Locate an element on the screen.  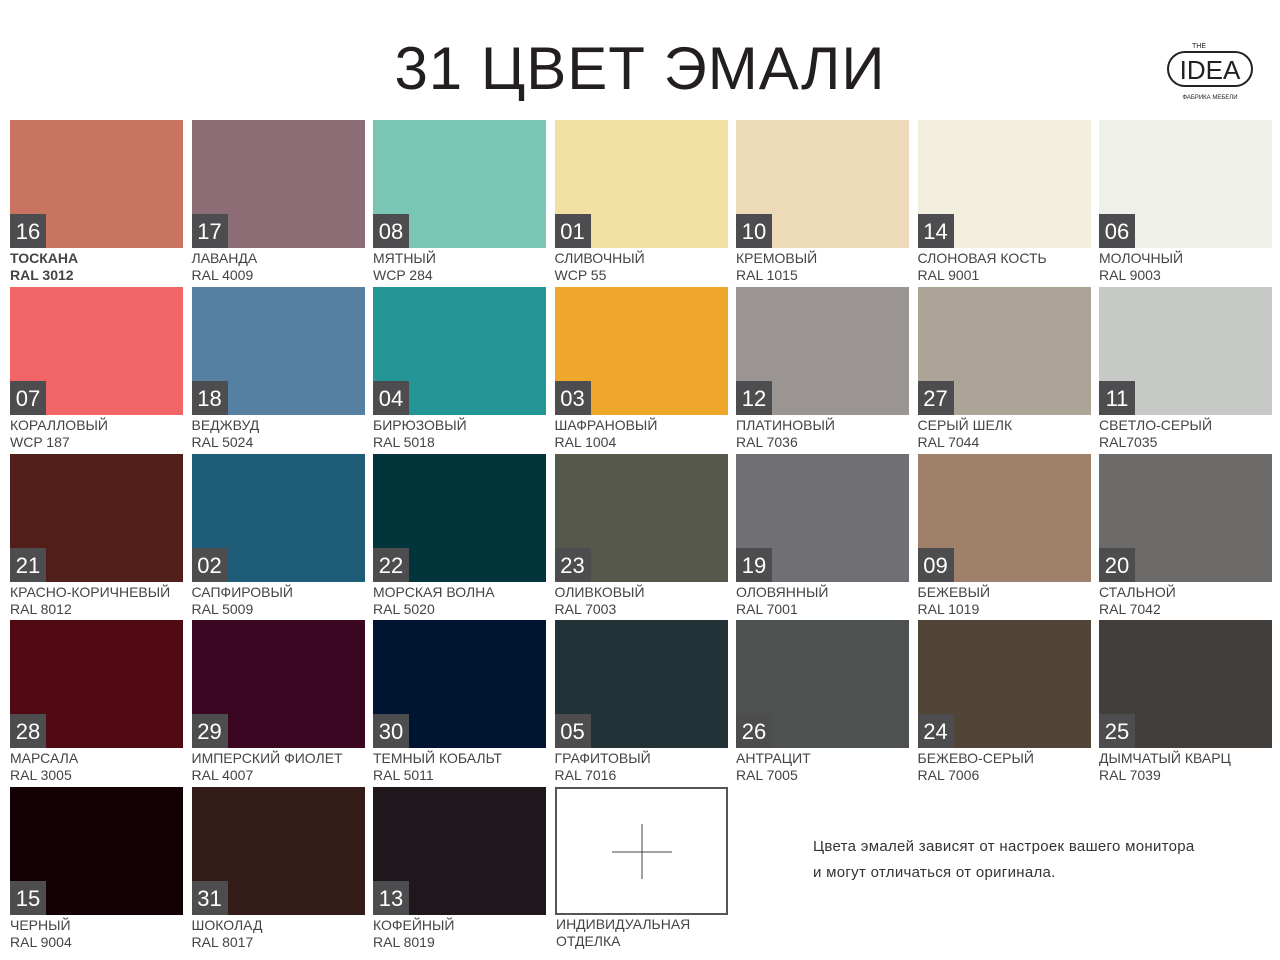
swatch-number: 07 is located at coordinates (28, 397).